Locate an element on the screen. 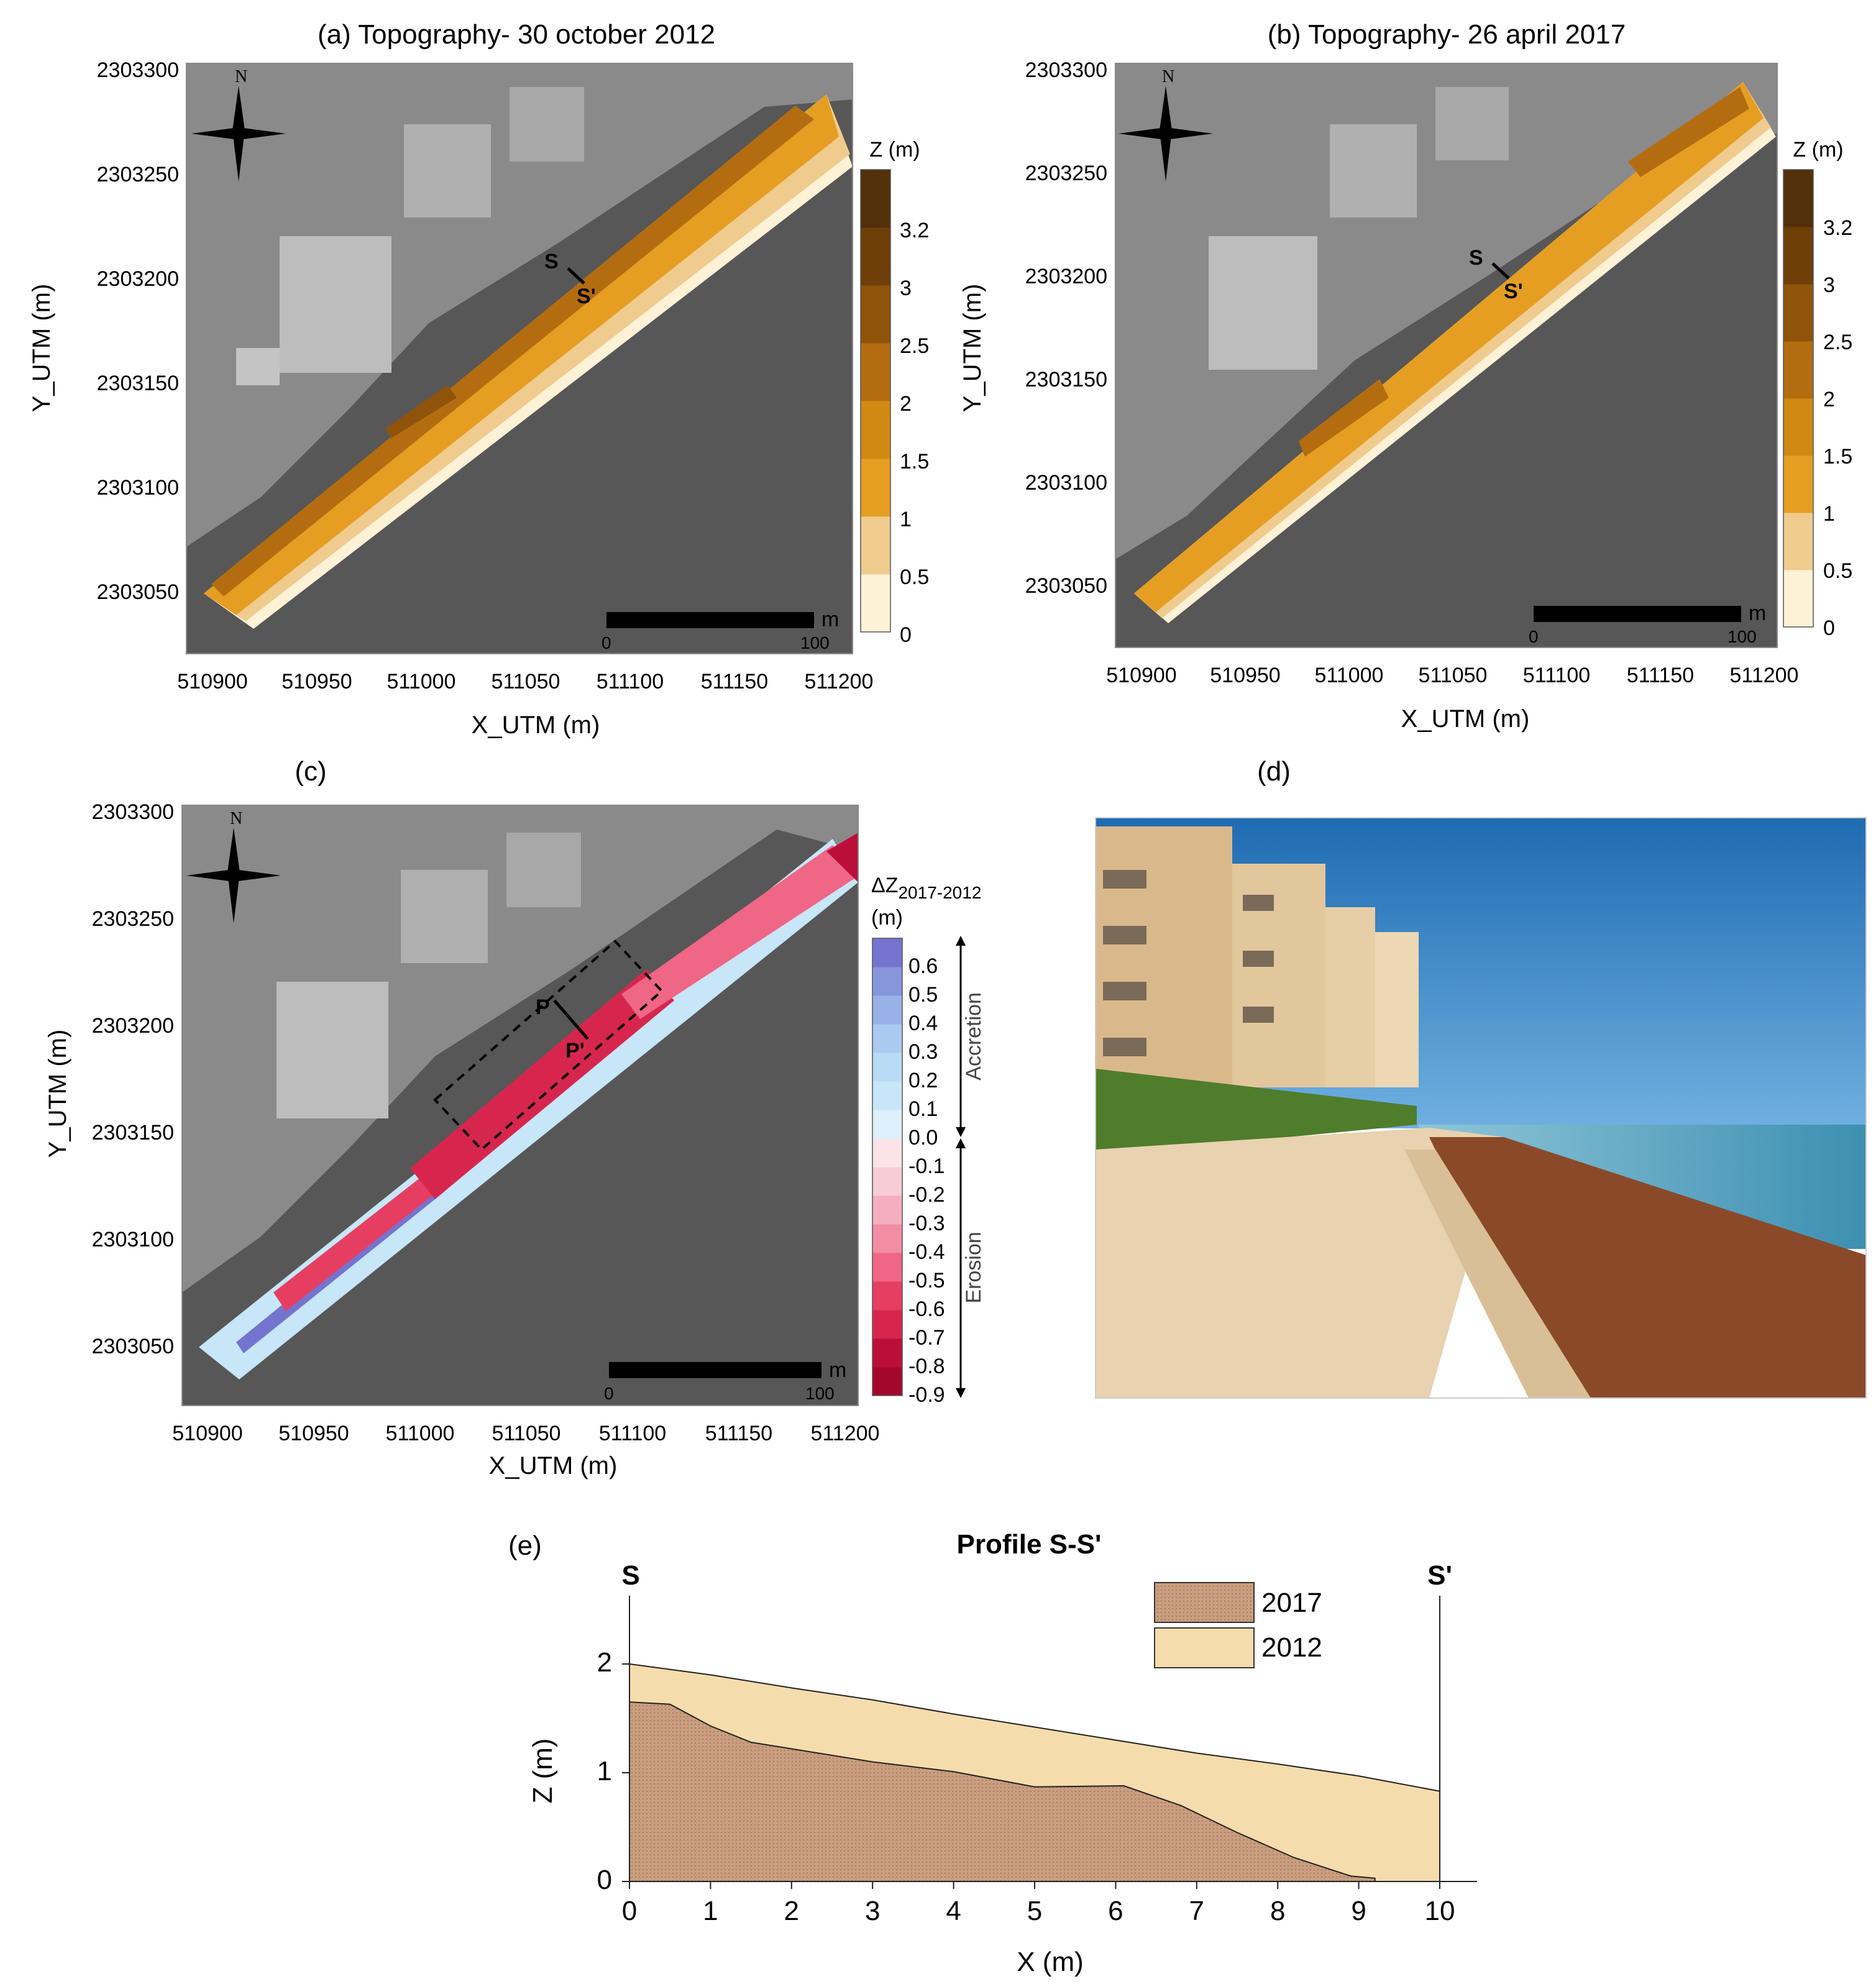  panel-c-study-area-box is located at coordinates (549, 1045).